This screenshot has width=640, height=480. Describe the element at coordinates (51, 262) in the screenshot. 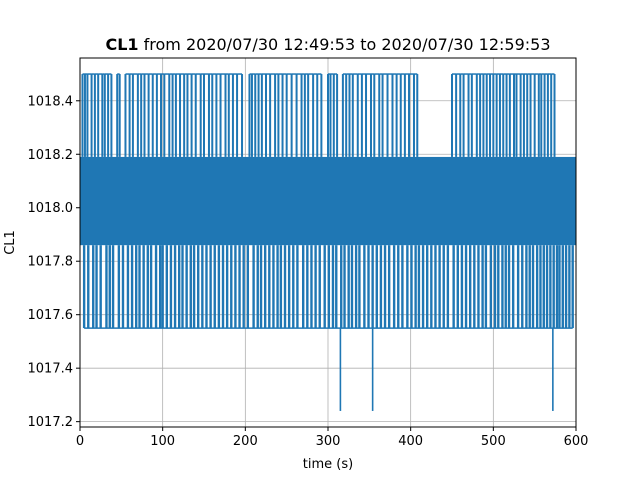

I see `y-tick-label: 1017.8` at that location.